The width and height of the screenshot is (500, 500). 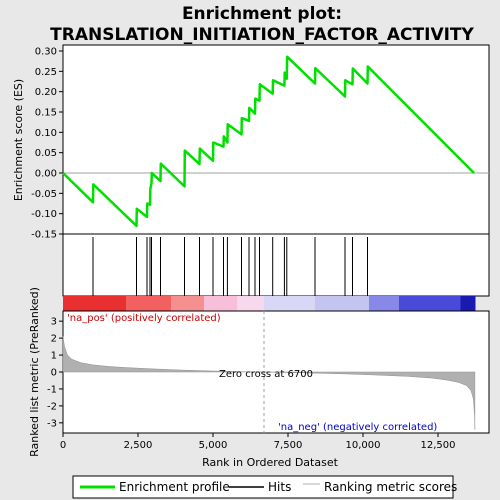 I want to click on metric-y-ticks: 3 2 1 0 -1 -2 -3, so click(x=55, y=373).